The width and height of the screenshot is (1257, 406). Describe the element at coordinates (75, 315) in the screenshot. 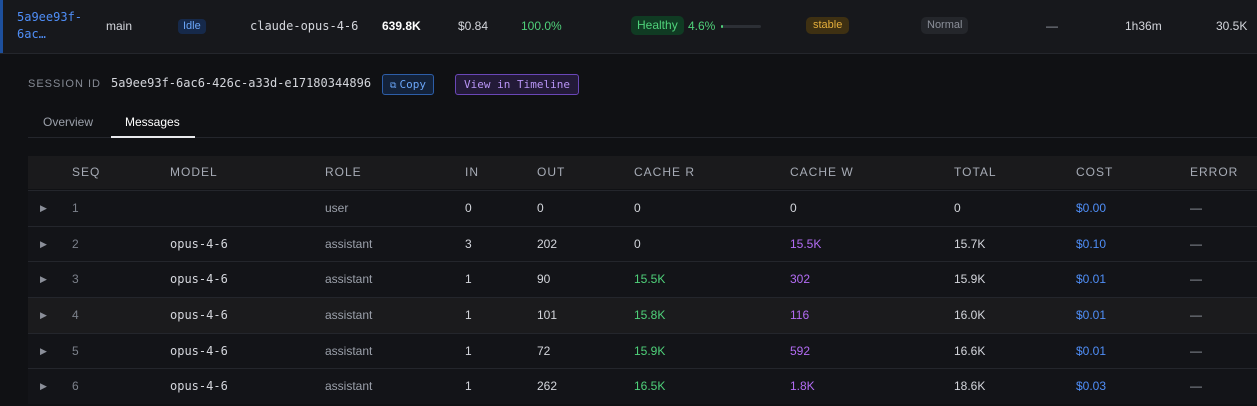

I see `cell-seq: 4` at that location.